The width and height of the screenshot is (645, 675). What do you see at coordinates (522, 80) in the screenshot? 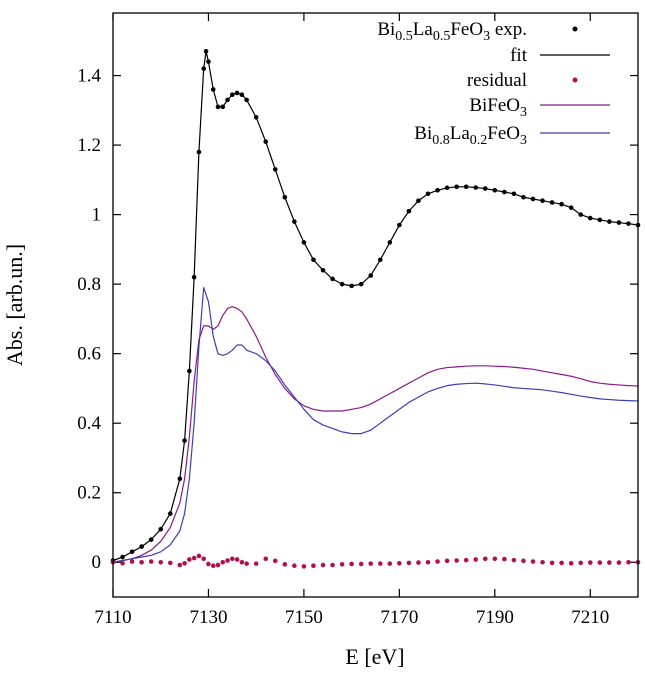
I see `legend-item: residual` at bounding box center [522, 80].